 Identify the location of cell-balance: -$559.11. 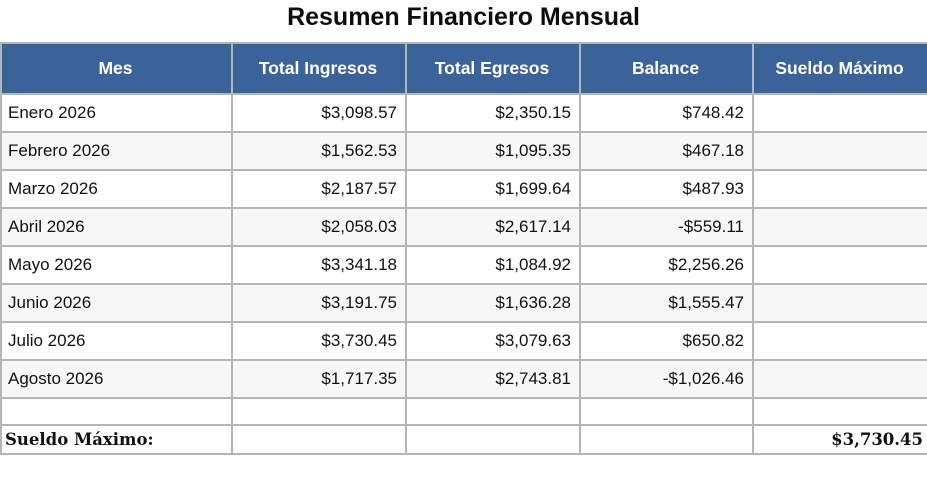
(666, 227).